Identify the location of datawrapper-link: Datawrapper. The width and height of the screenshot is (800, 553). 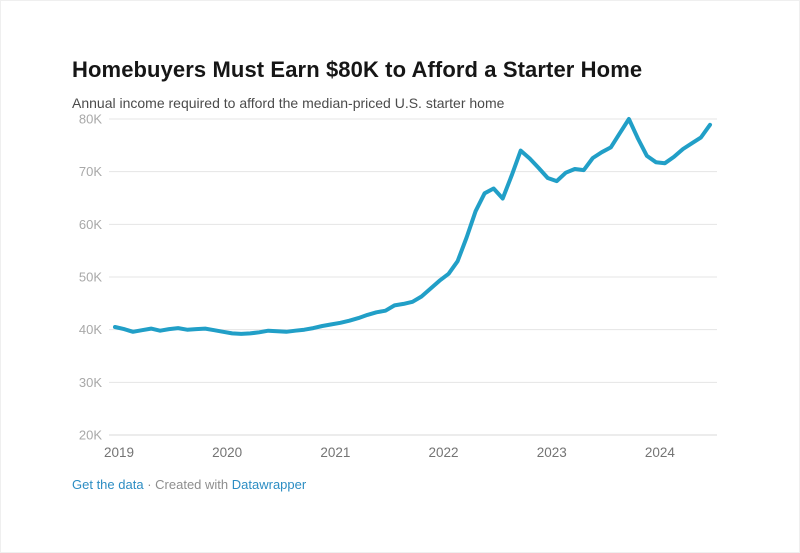
(269, 484).